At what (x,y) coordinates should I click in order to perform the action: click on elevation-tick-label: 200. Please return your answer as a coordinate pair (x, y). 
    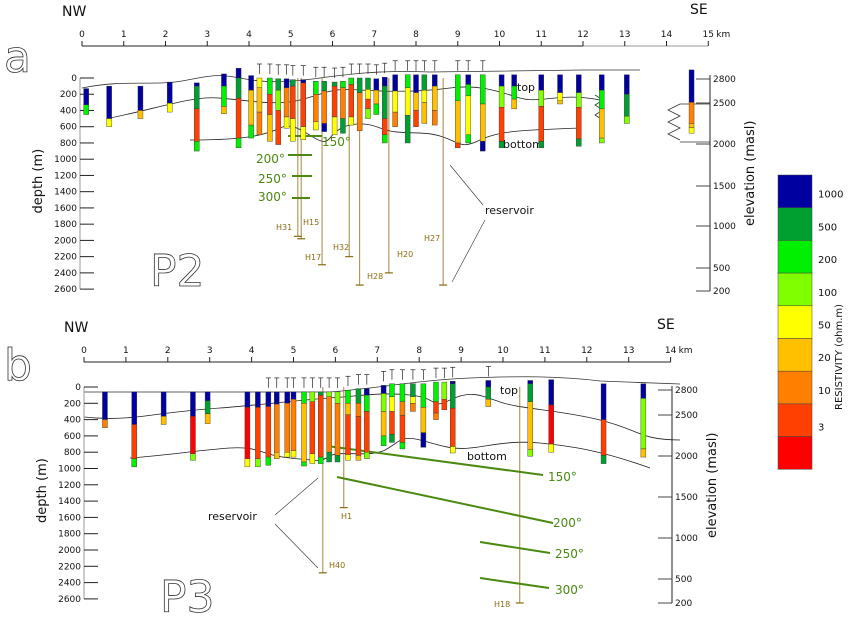
    Looking at the image, I should click on (721, 292).